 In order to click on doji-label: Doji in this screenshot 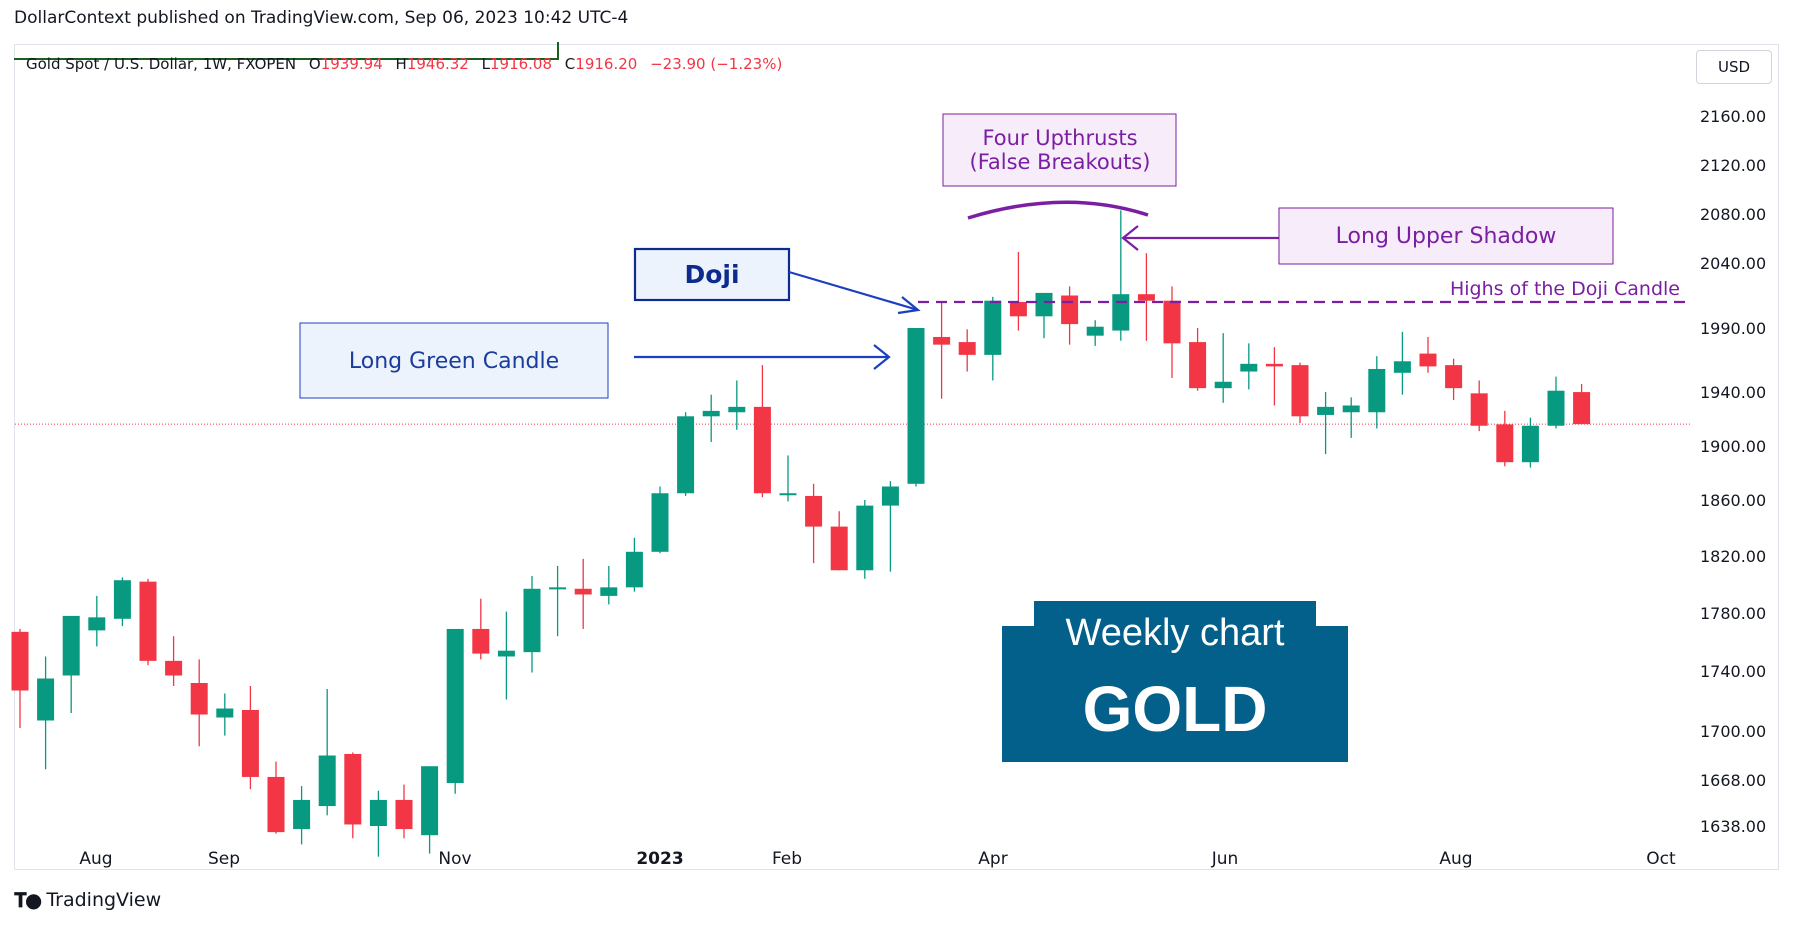, I will do `click(711, 274)`.